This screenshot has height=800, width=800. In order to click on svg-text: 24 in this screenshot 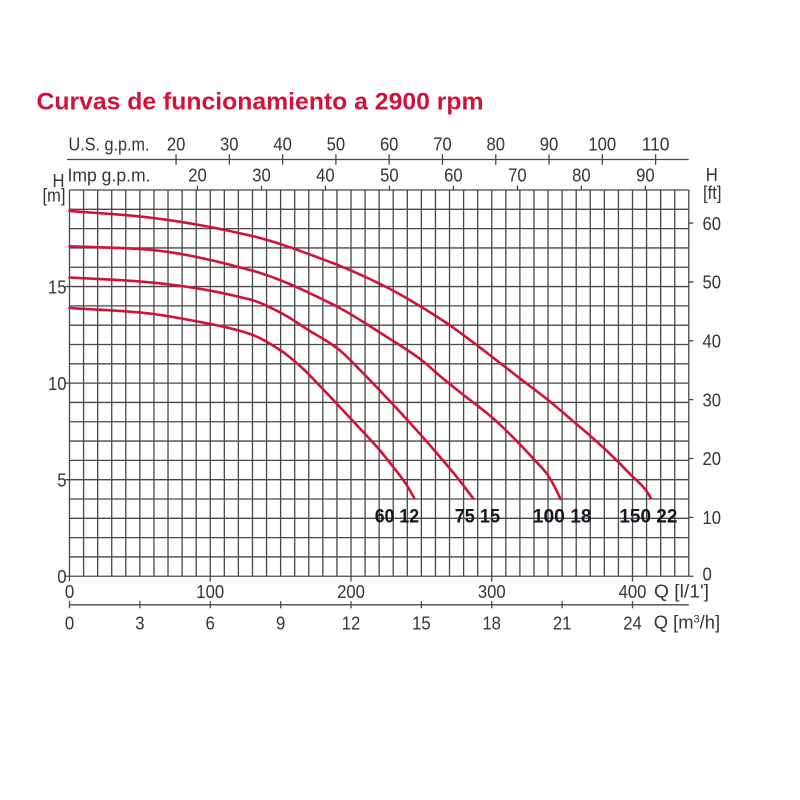, I will do `click(632, 623)`.